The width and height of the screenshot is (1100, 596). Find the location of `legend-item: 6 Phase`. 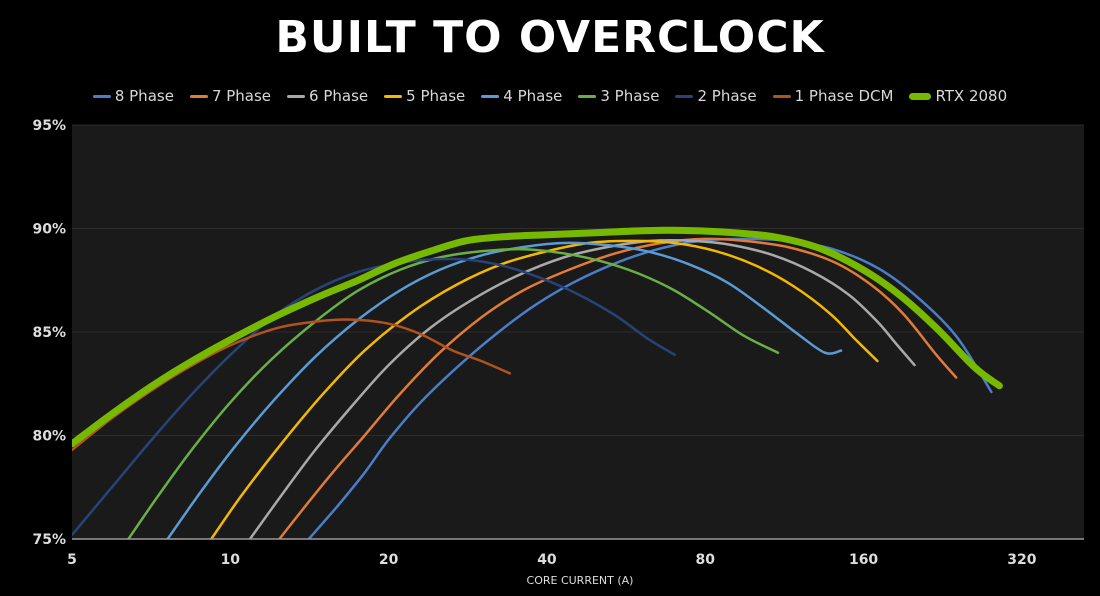

legend-item: 6 Phase is located at coordinates (327, 96).